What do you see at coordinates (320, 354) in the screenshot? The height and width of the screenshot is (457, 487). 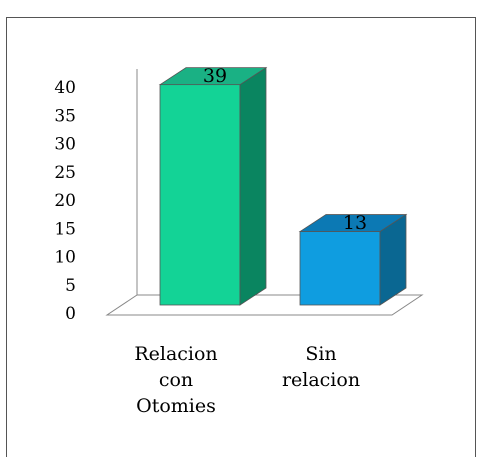 I see `category-label: Sin` at bounding box center [320, 354].